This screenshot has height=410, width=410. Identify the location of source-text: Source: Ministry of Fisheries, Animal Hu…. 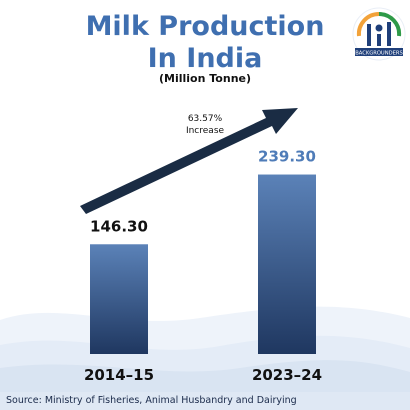
(151, 400).